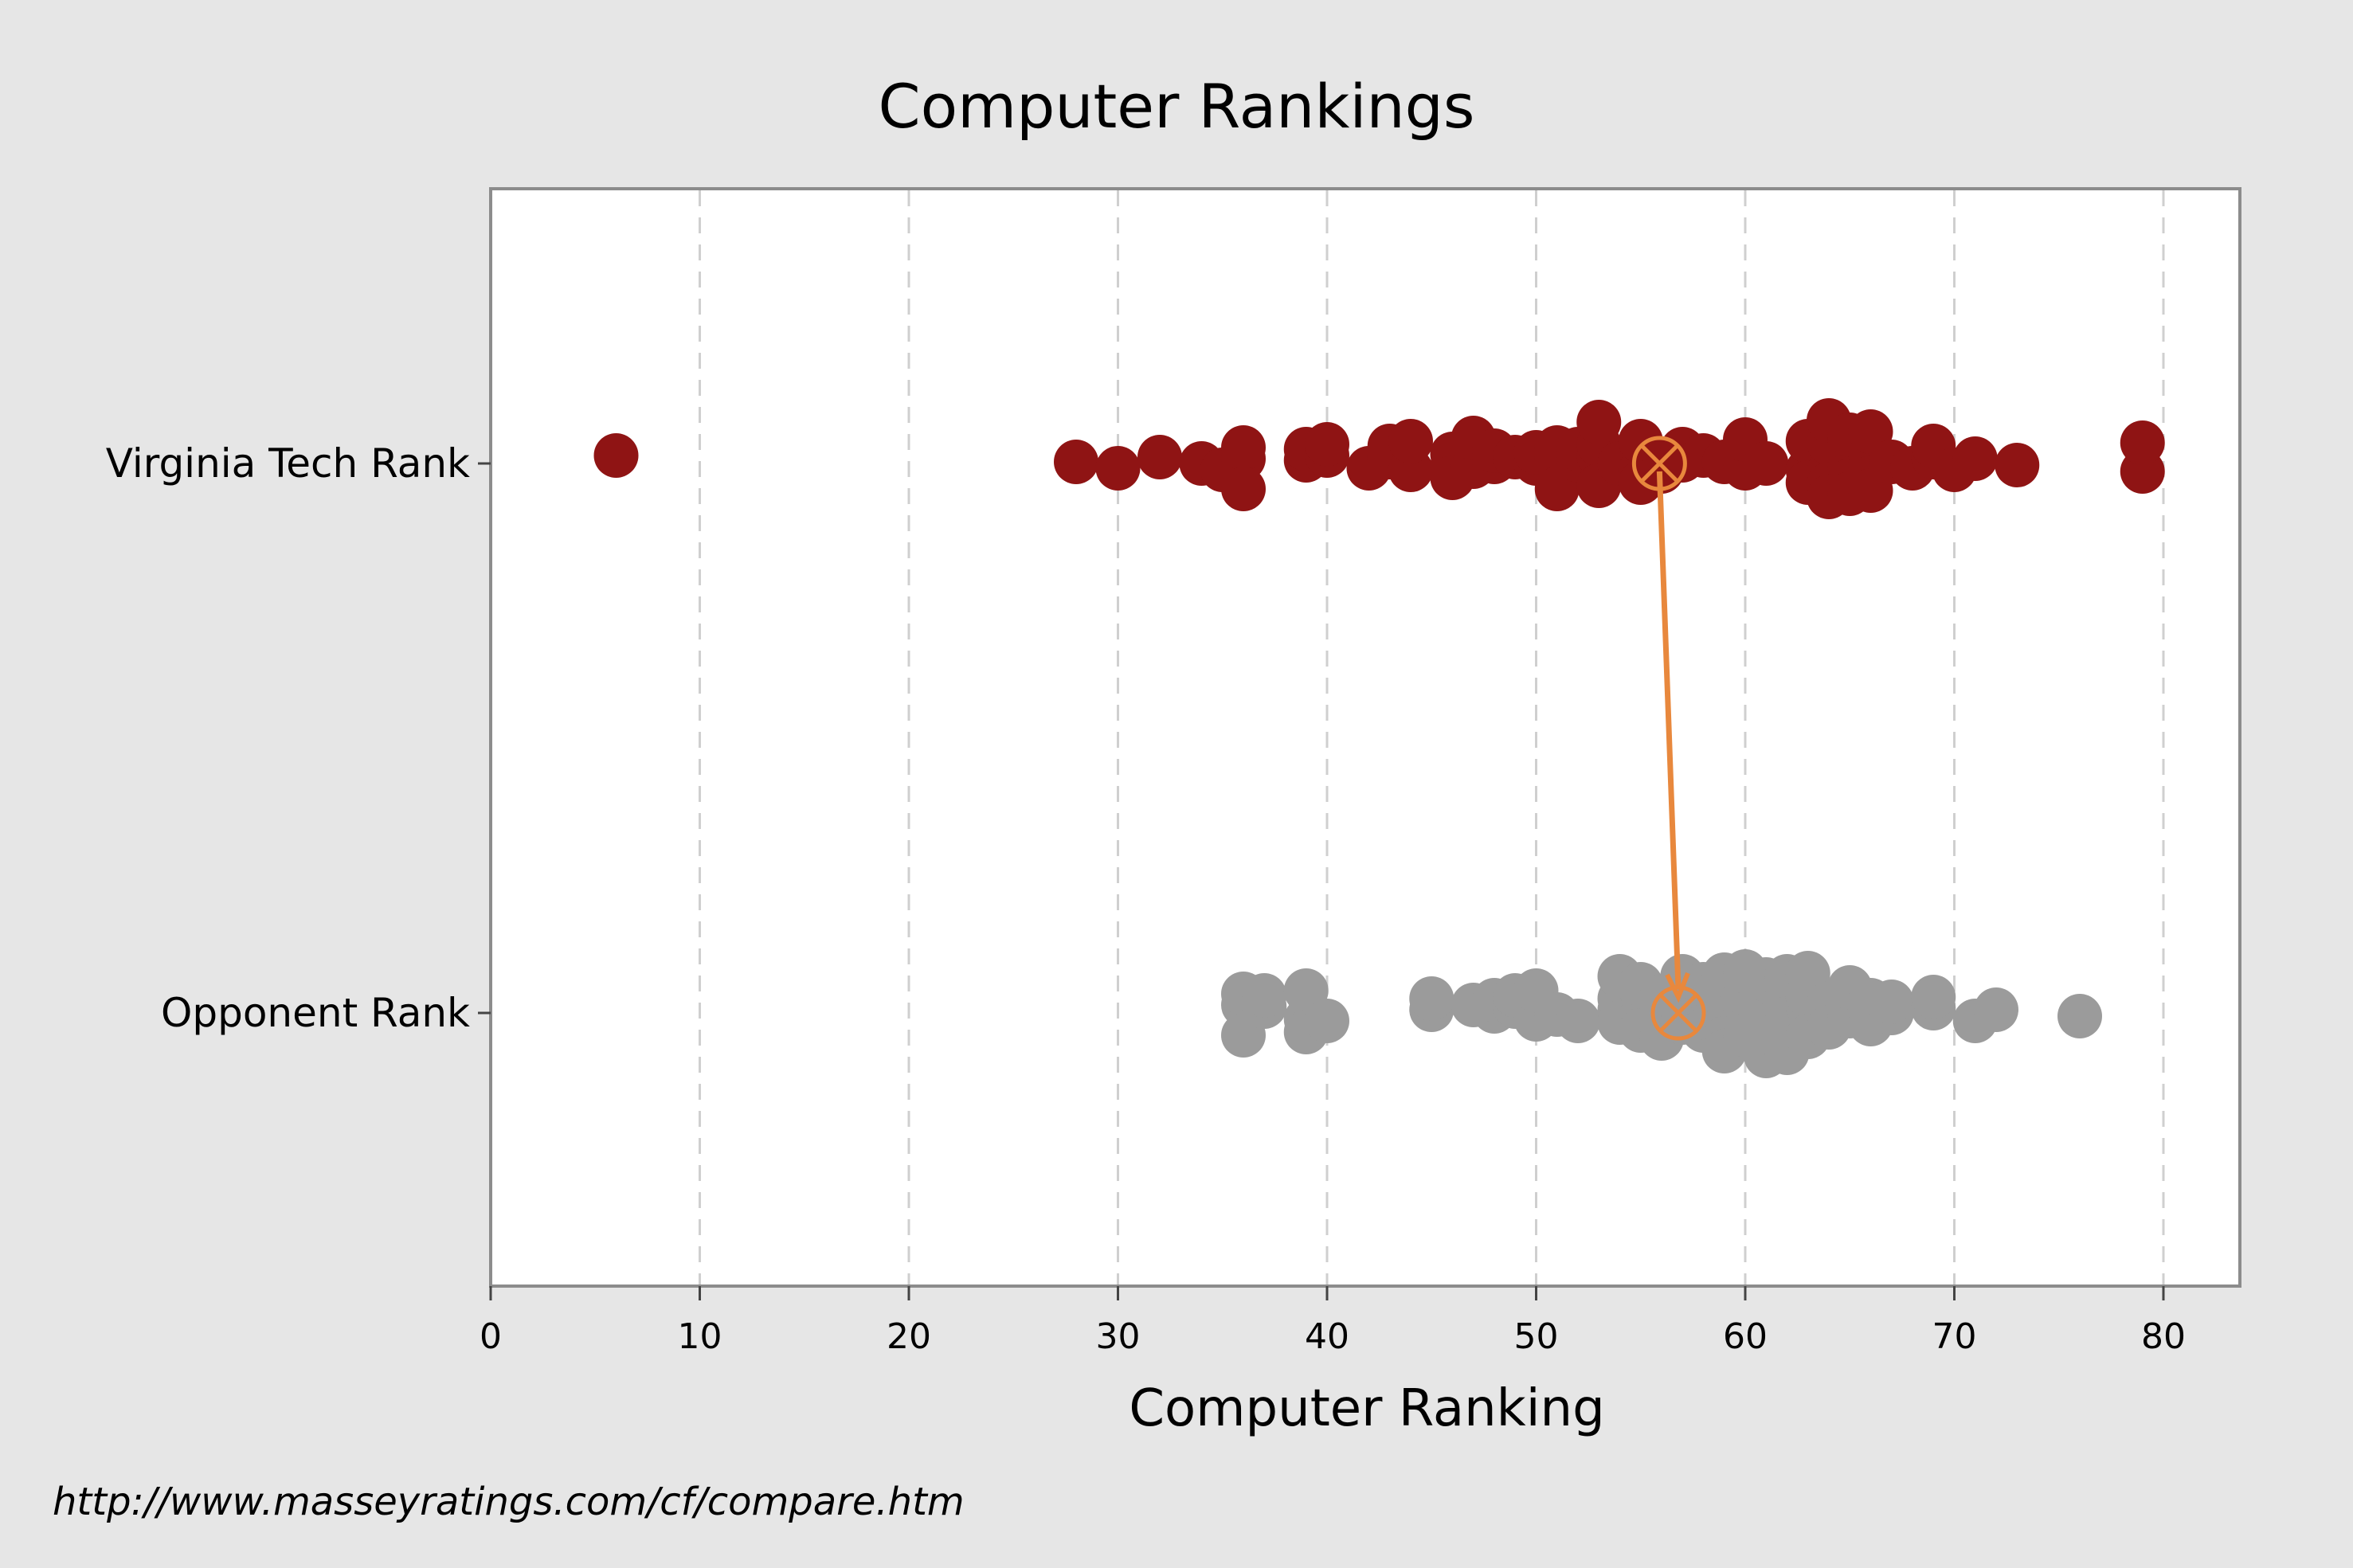 This screenshot has height=1568, width=2353. What do you see at coordinates (298, 738) in the screenshot?
I see `y-axis: Virginia Tech Rank Opponent Rank` at bounding box center [298, 738].